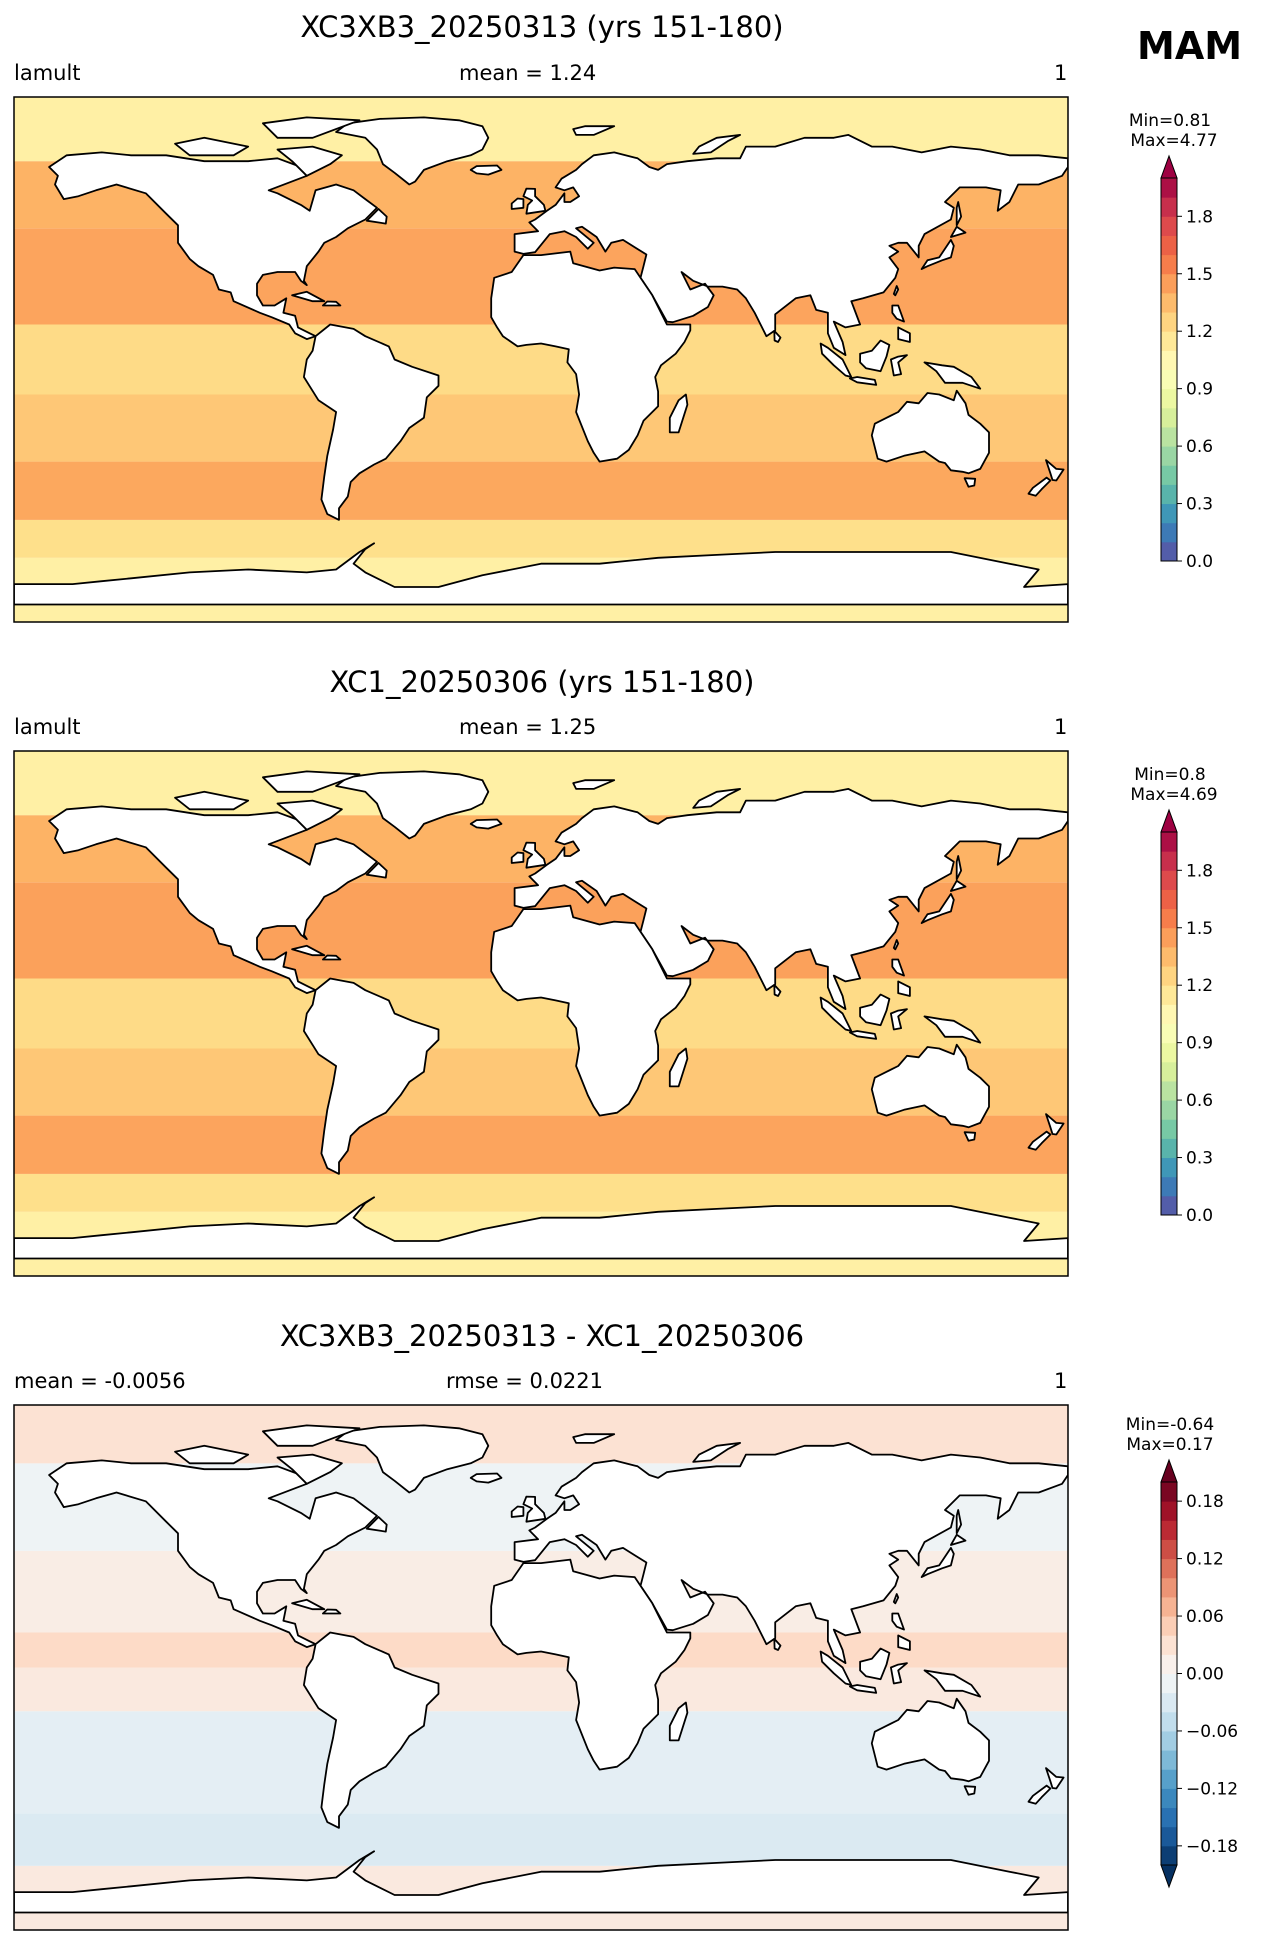 The image size is (1270, 1939). I want to click on panel-2-mean-label: mean = 1.25, so click(528, 727).